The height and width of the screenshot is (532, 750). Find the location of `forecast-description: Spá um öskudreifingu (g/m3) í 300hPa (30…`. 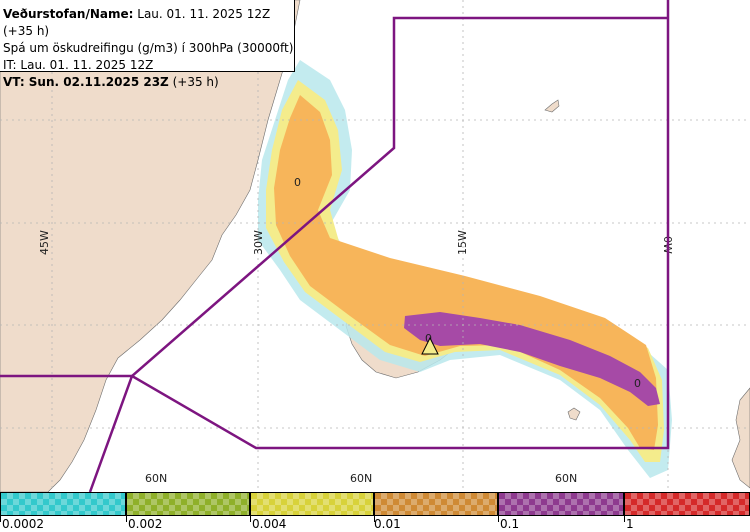

forecast-description: Spá um öskudreifingu (g/m3) í 300hPa (30… is located at coordinates (148, 48).